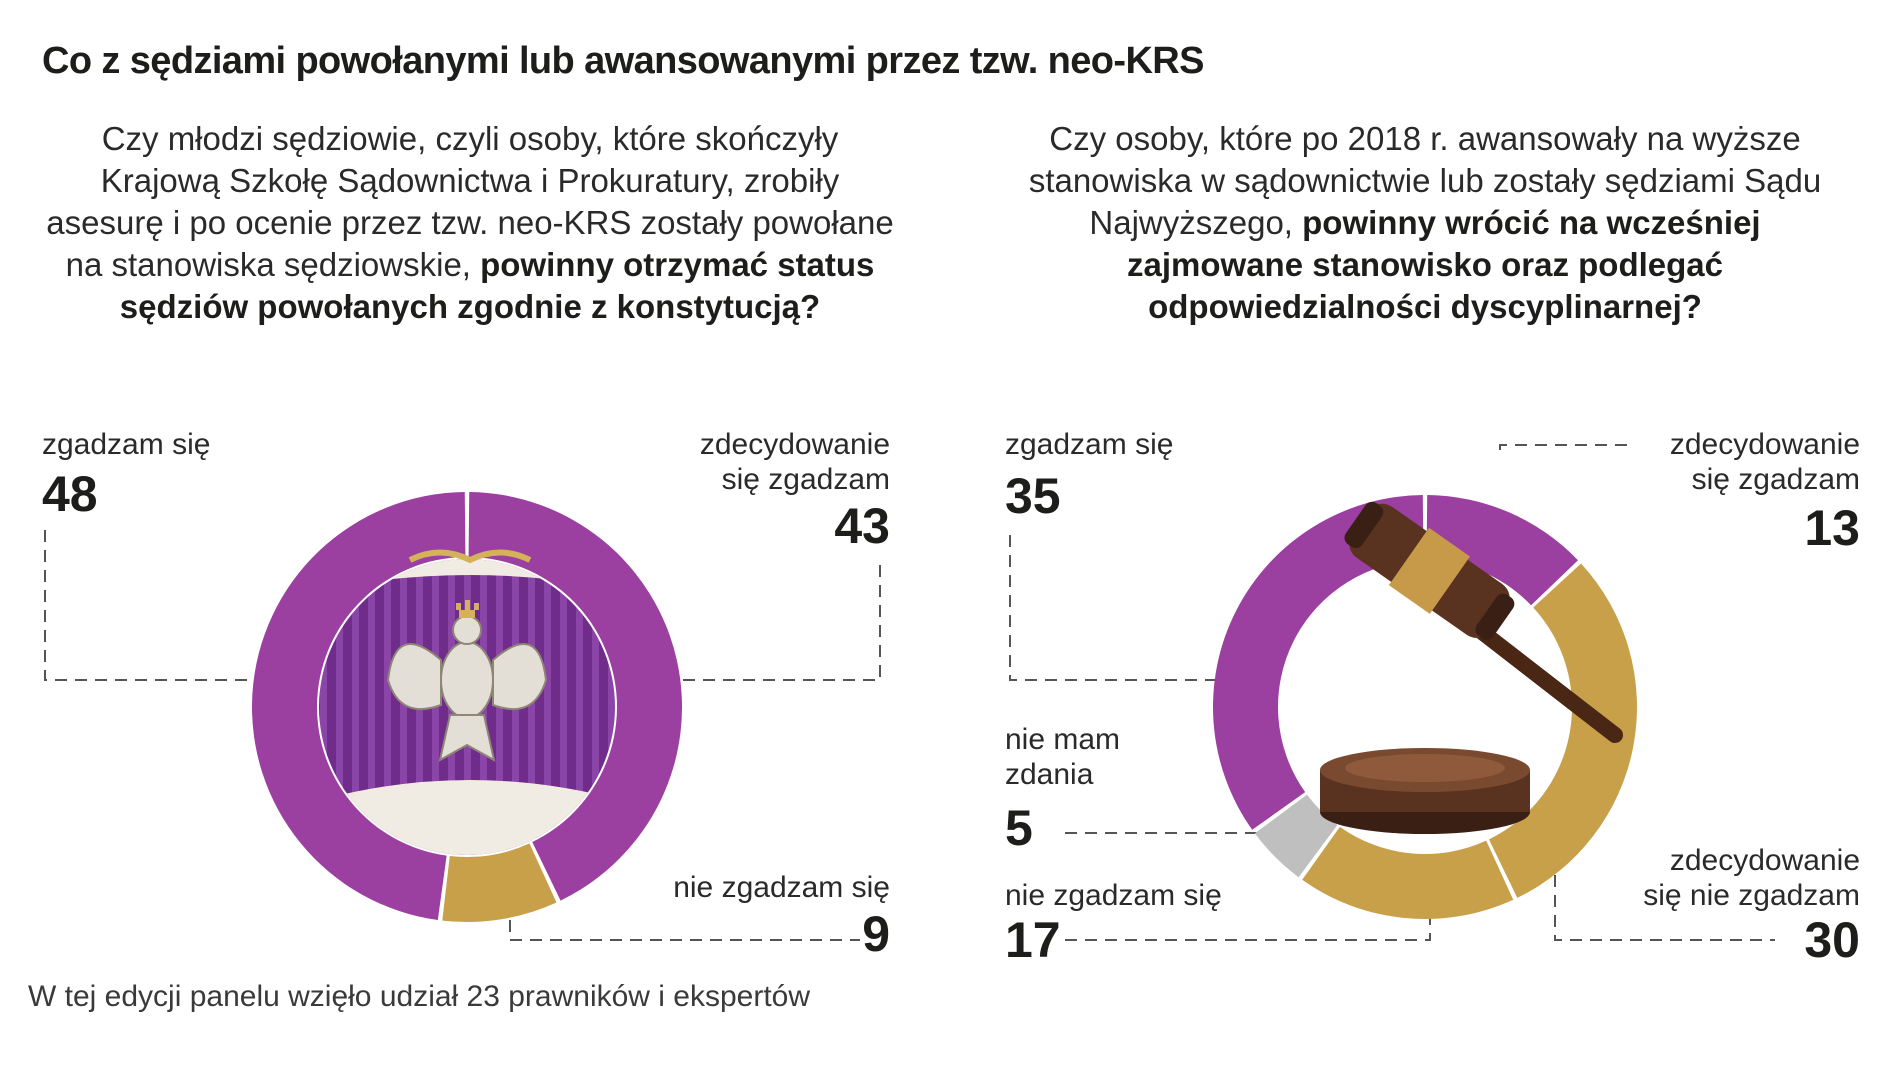  Describe the element at coordinates (794, 444) in the screenshot. I see `label-zdecydowanie-left-1: zdecydowanie` at that location.